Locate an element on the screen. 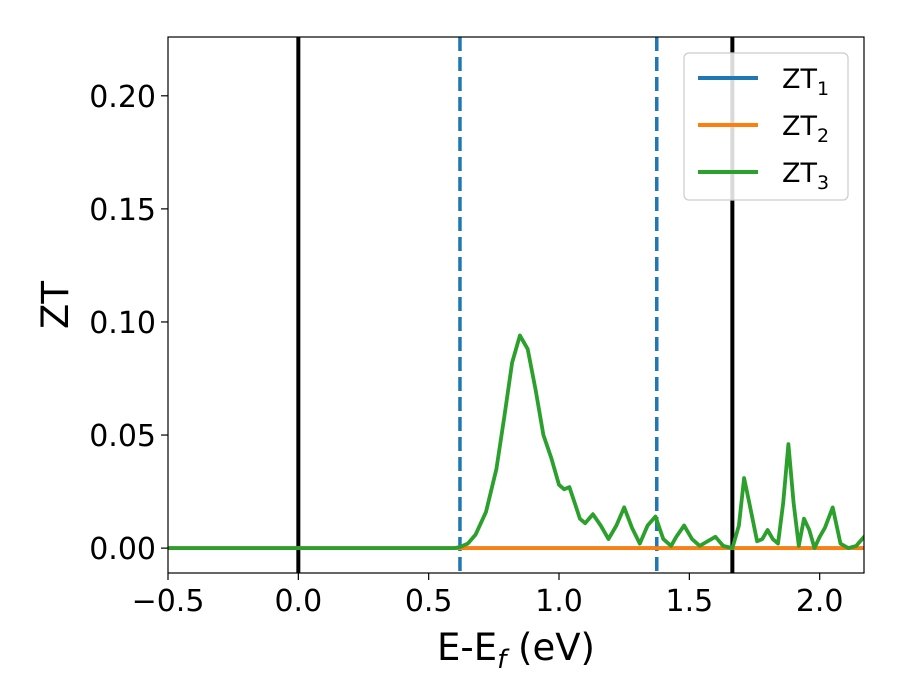 This screenshot has height=700, width=900. y-axis-label: ZT is located at coordinates (55, 305).